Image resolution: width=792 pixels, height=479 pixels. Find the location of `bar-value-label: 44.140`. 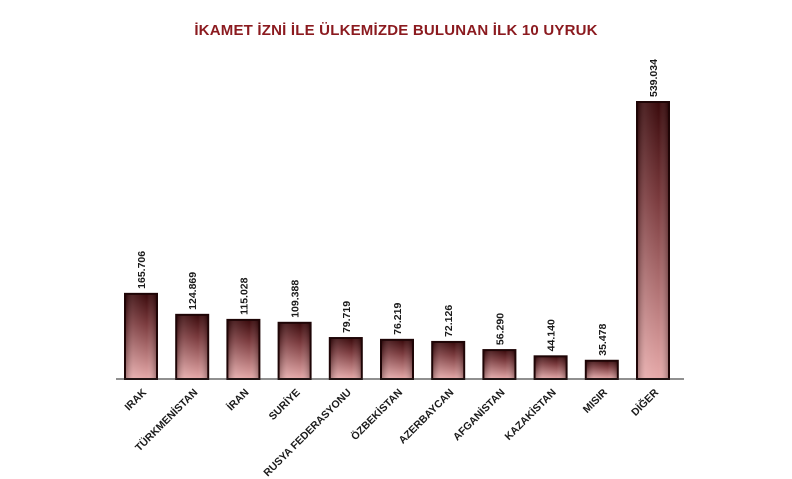

bar-value-label: 44.140 is located at coordinates (552, 335).